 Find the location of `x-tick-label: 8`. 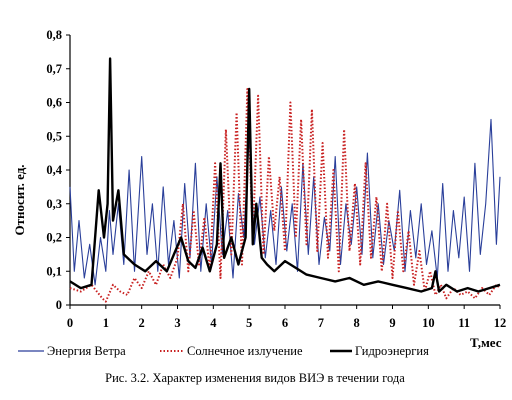

x-tick-label: 8 is located at coordinates (357, 323).